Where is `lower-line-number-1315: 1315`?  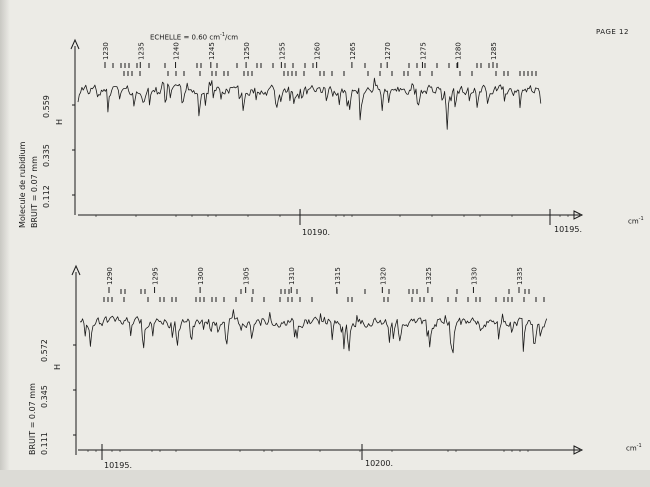
lower-line-number-1315: 1315 is located at coordinates (338, 276).